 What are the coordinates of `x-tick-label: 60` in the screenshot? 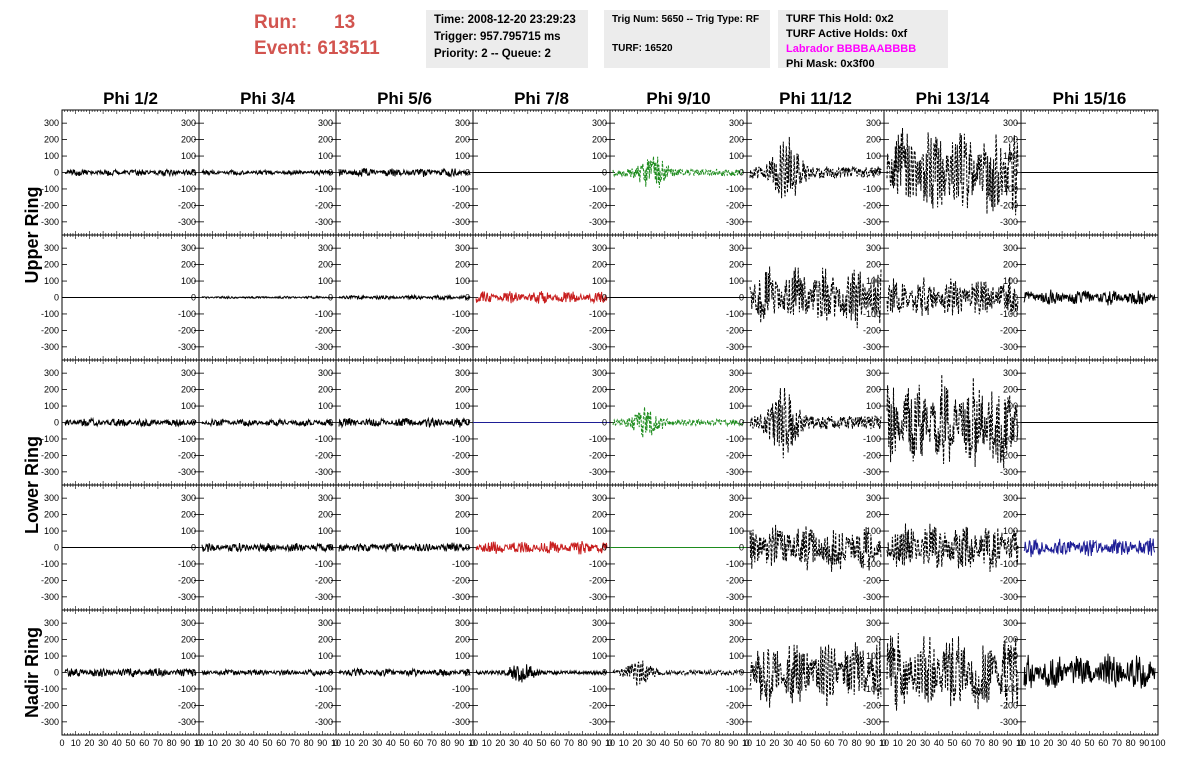 It's located at (829, 743).